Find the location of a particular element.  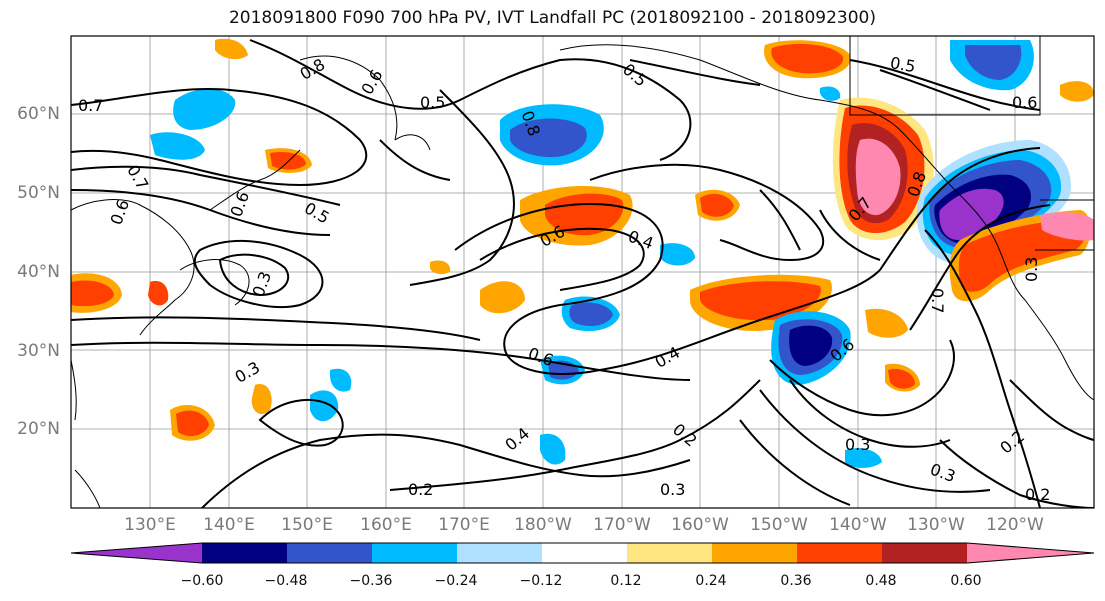

lon-label-150e: 150°E is located at coordinates (307, 525).